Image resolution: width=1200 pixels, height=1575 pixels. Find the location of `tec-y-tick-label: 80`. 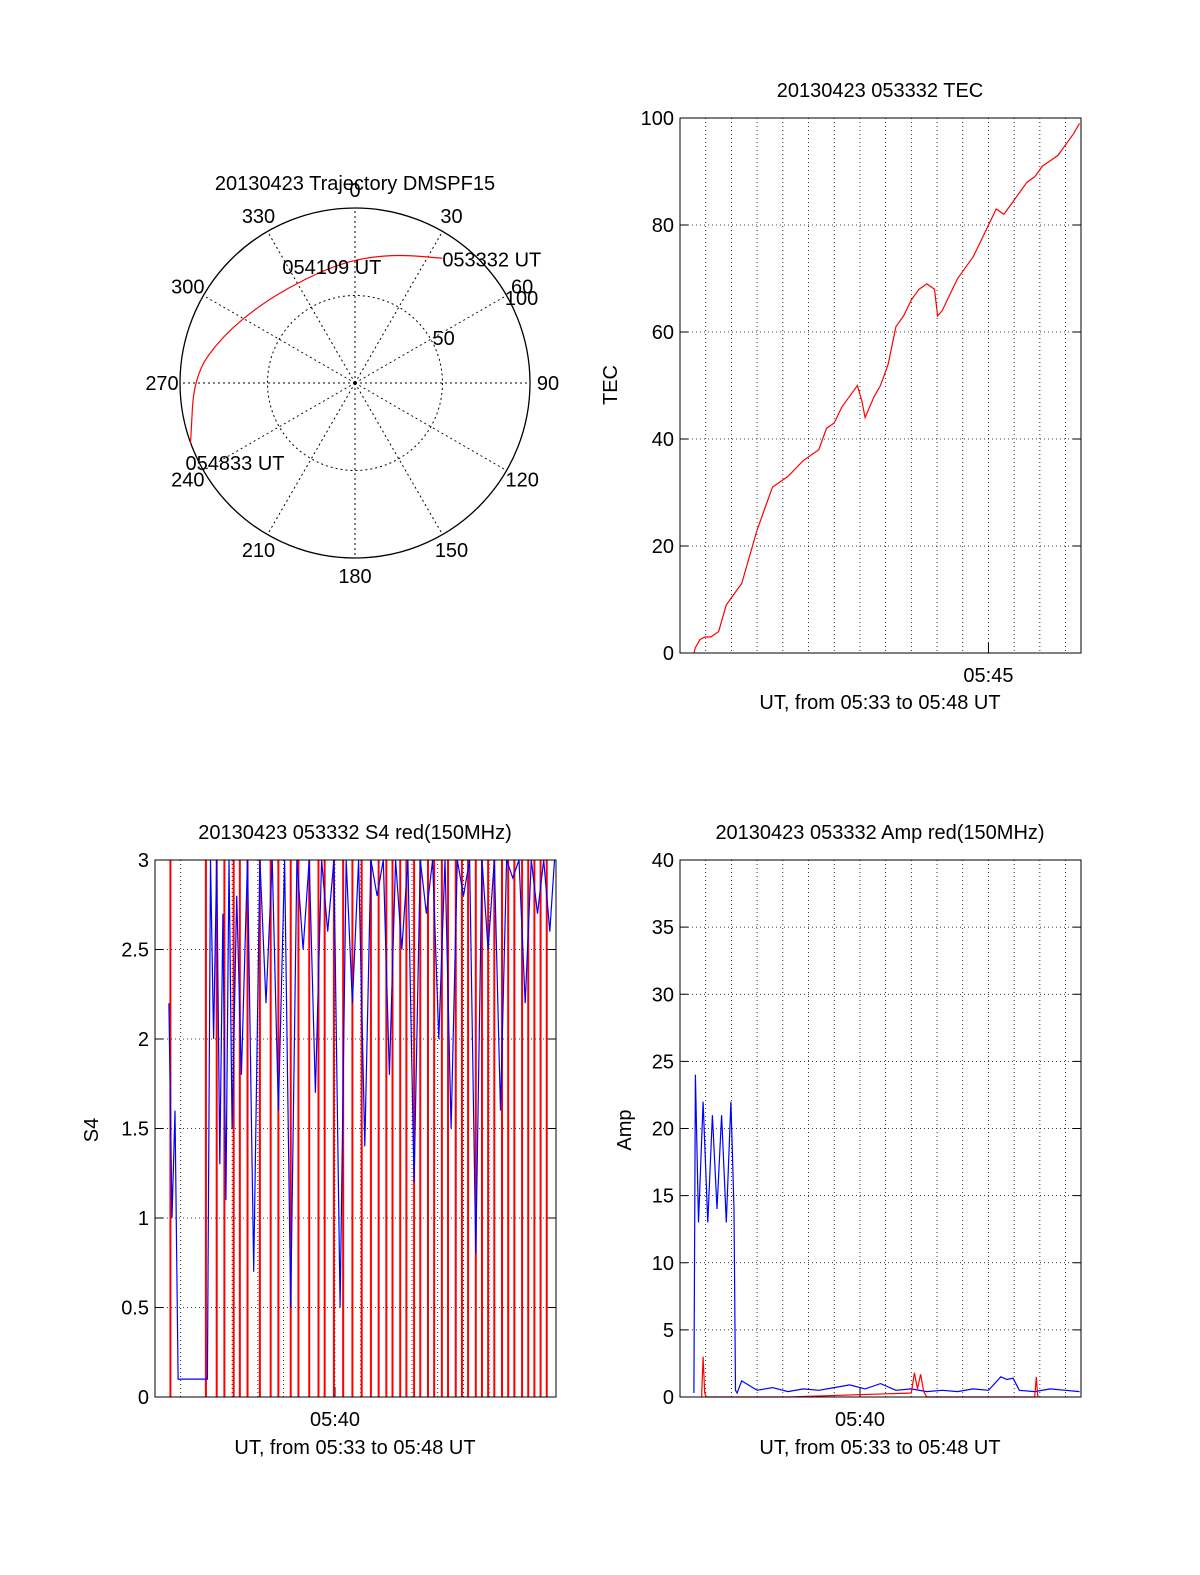

tec-y-tick-label: 80 is located at coordinates (663, 226).